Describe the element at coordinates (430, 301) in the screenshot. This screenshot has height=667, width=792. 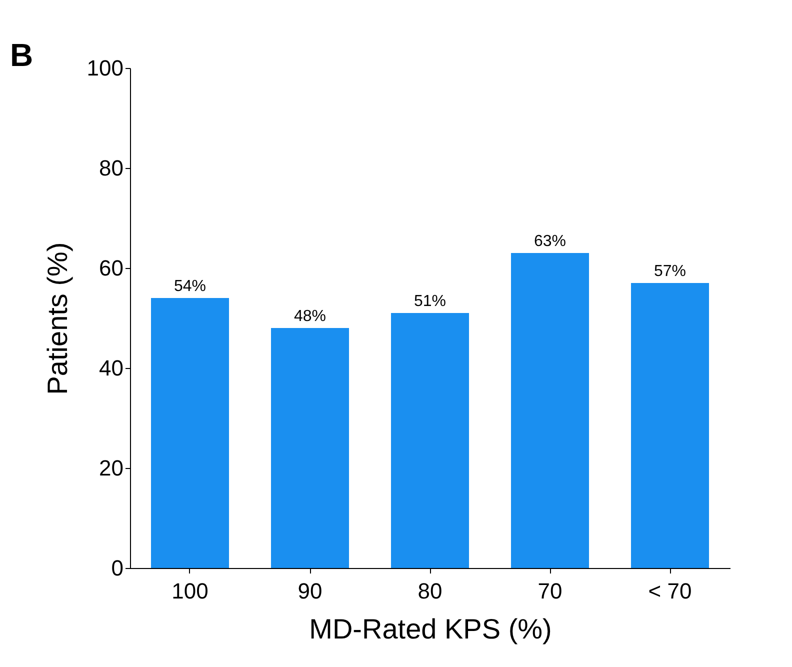
I see `data-label: 51%` at that location.